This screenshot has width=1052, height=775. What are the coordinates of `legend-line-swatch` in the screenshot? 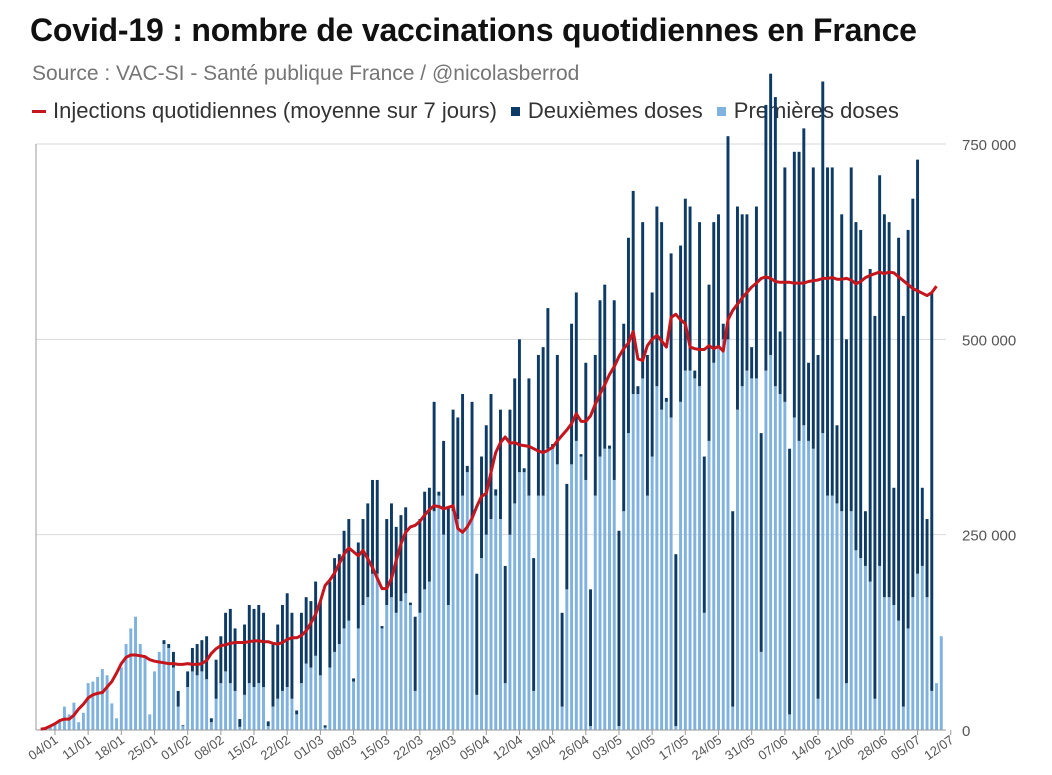 It's located at (39, 111).